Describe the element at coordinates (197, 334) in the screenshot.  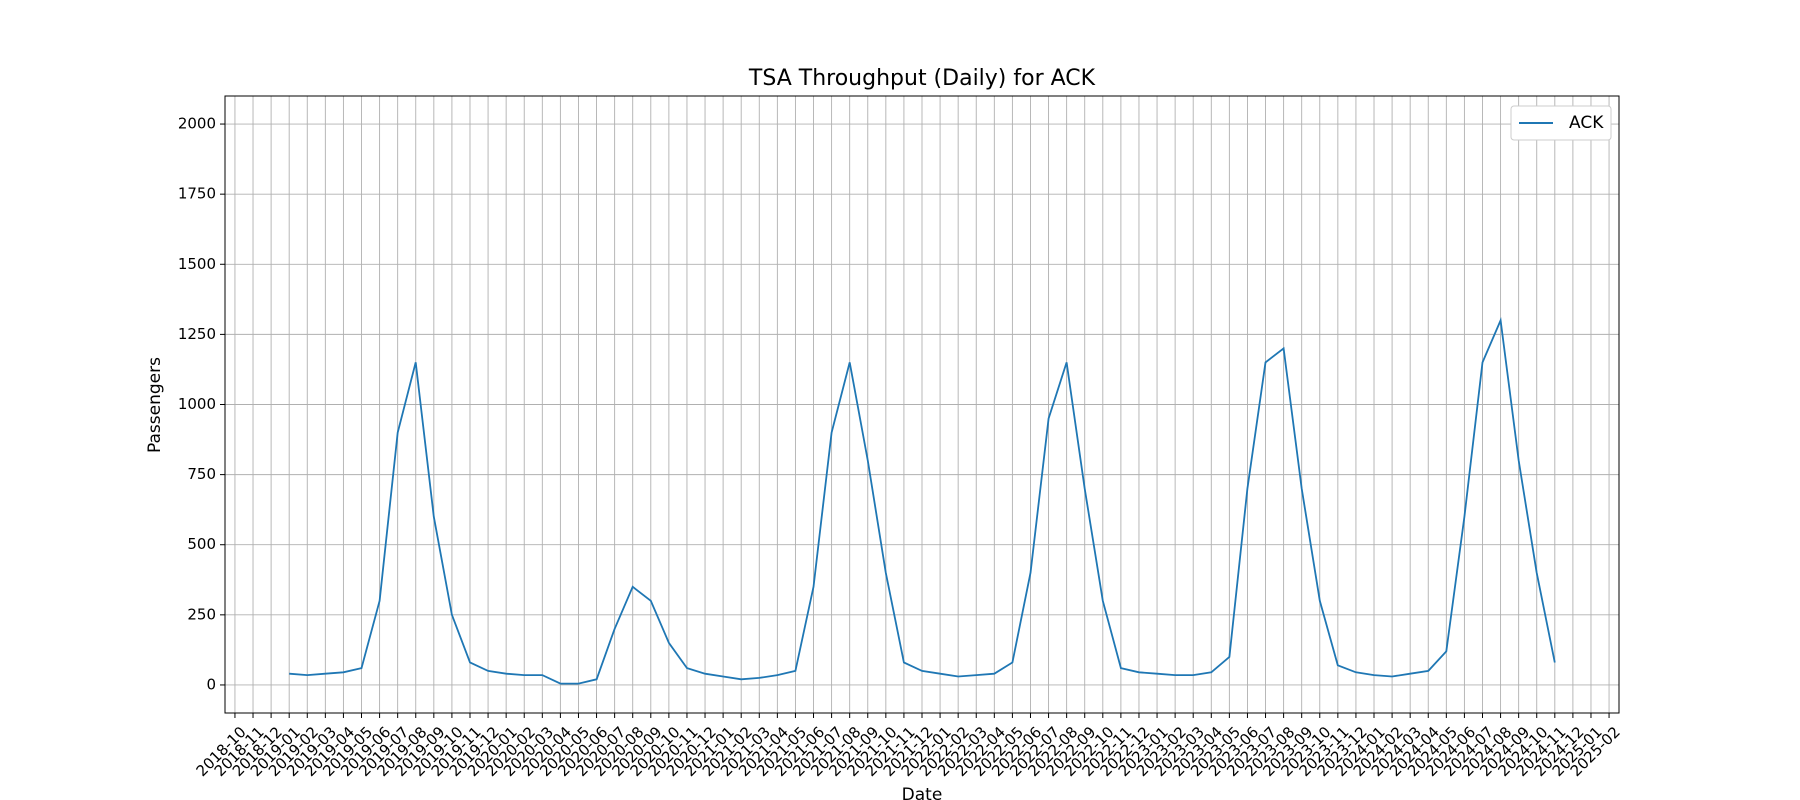
I see `y-tick-label: 1250` at that location.